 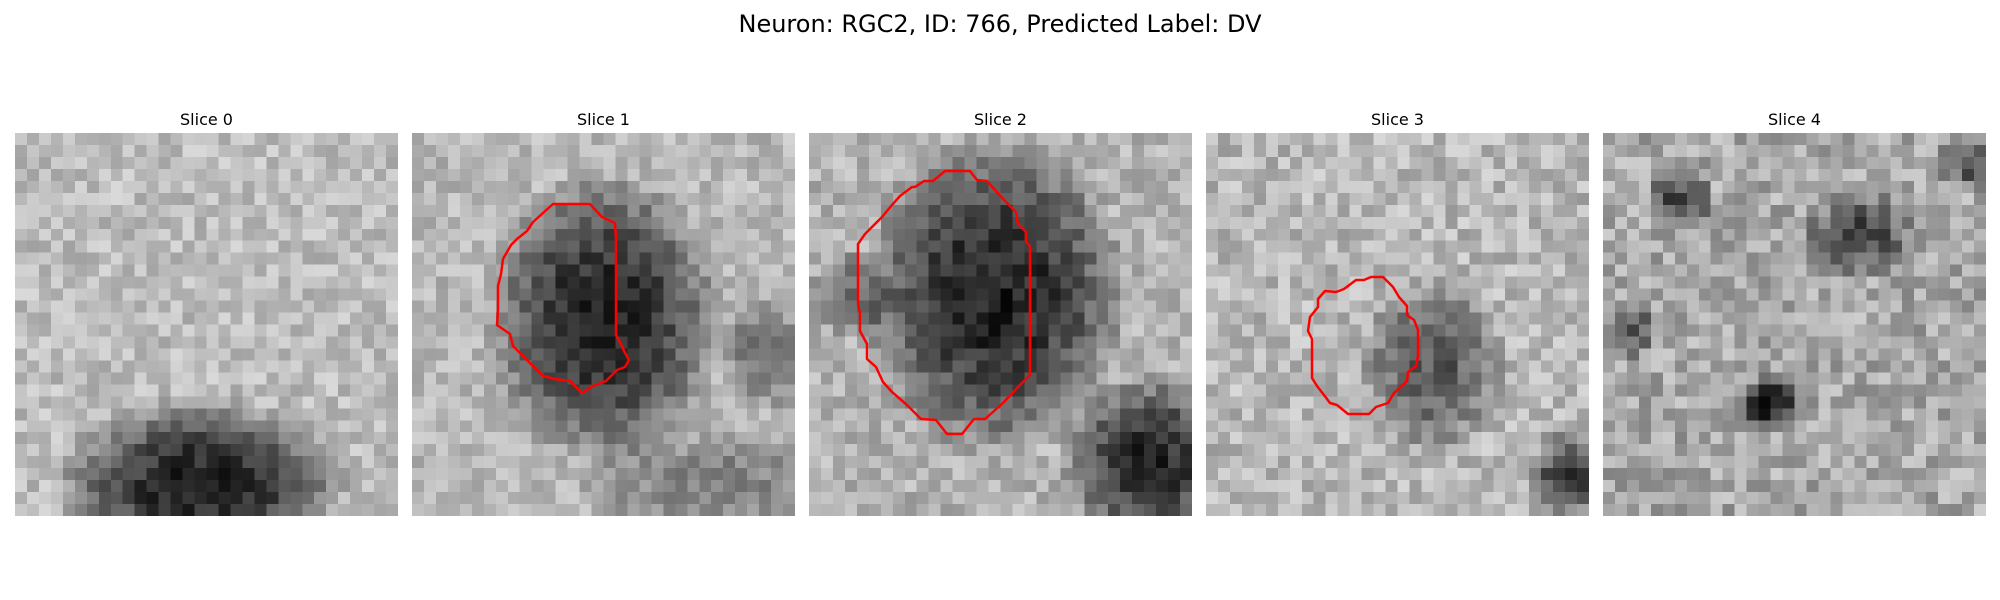 I want to click on slice-panel-2: Slice 2, so click(x=1000, y=312).